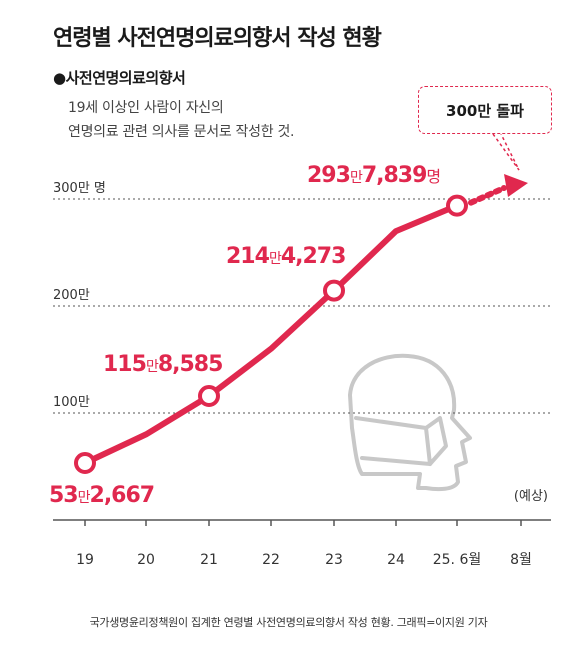 The width and height of the screenshot is (577, 651). Describe the element at coordinates (190, 364) in the screenshot. I see `data-label-rest: 8,585` at that location.